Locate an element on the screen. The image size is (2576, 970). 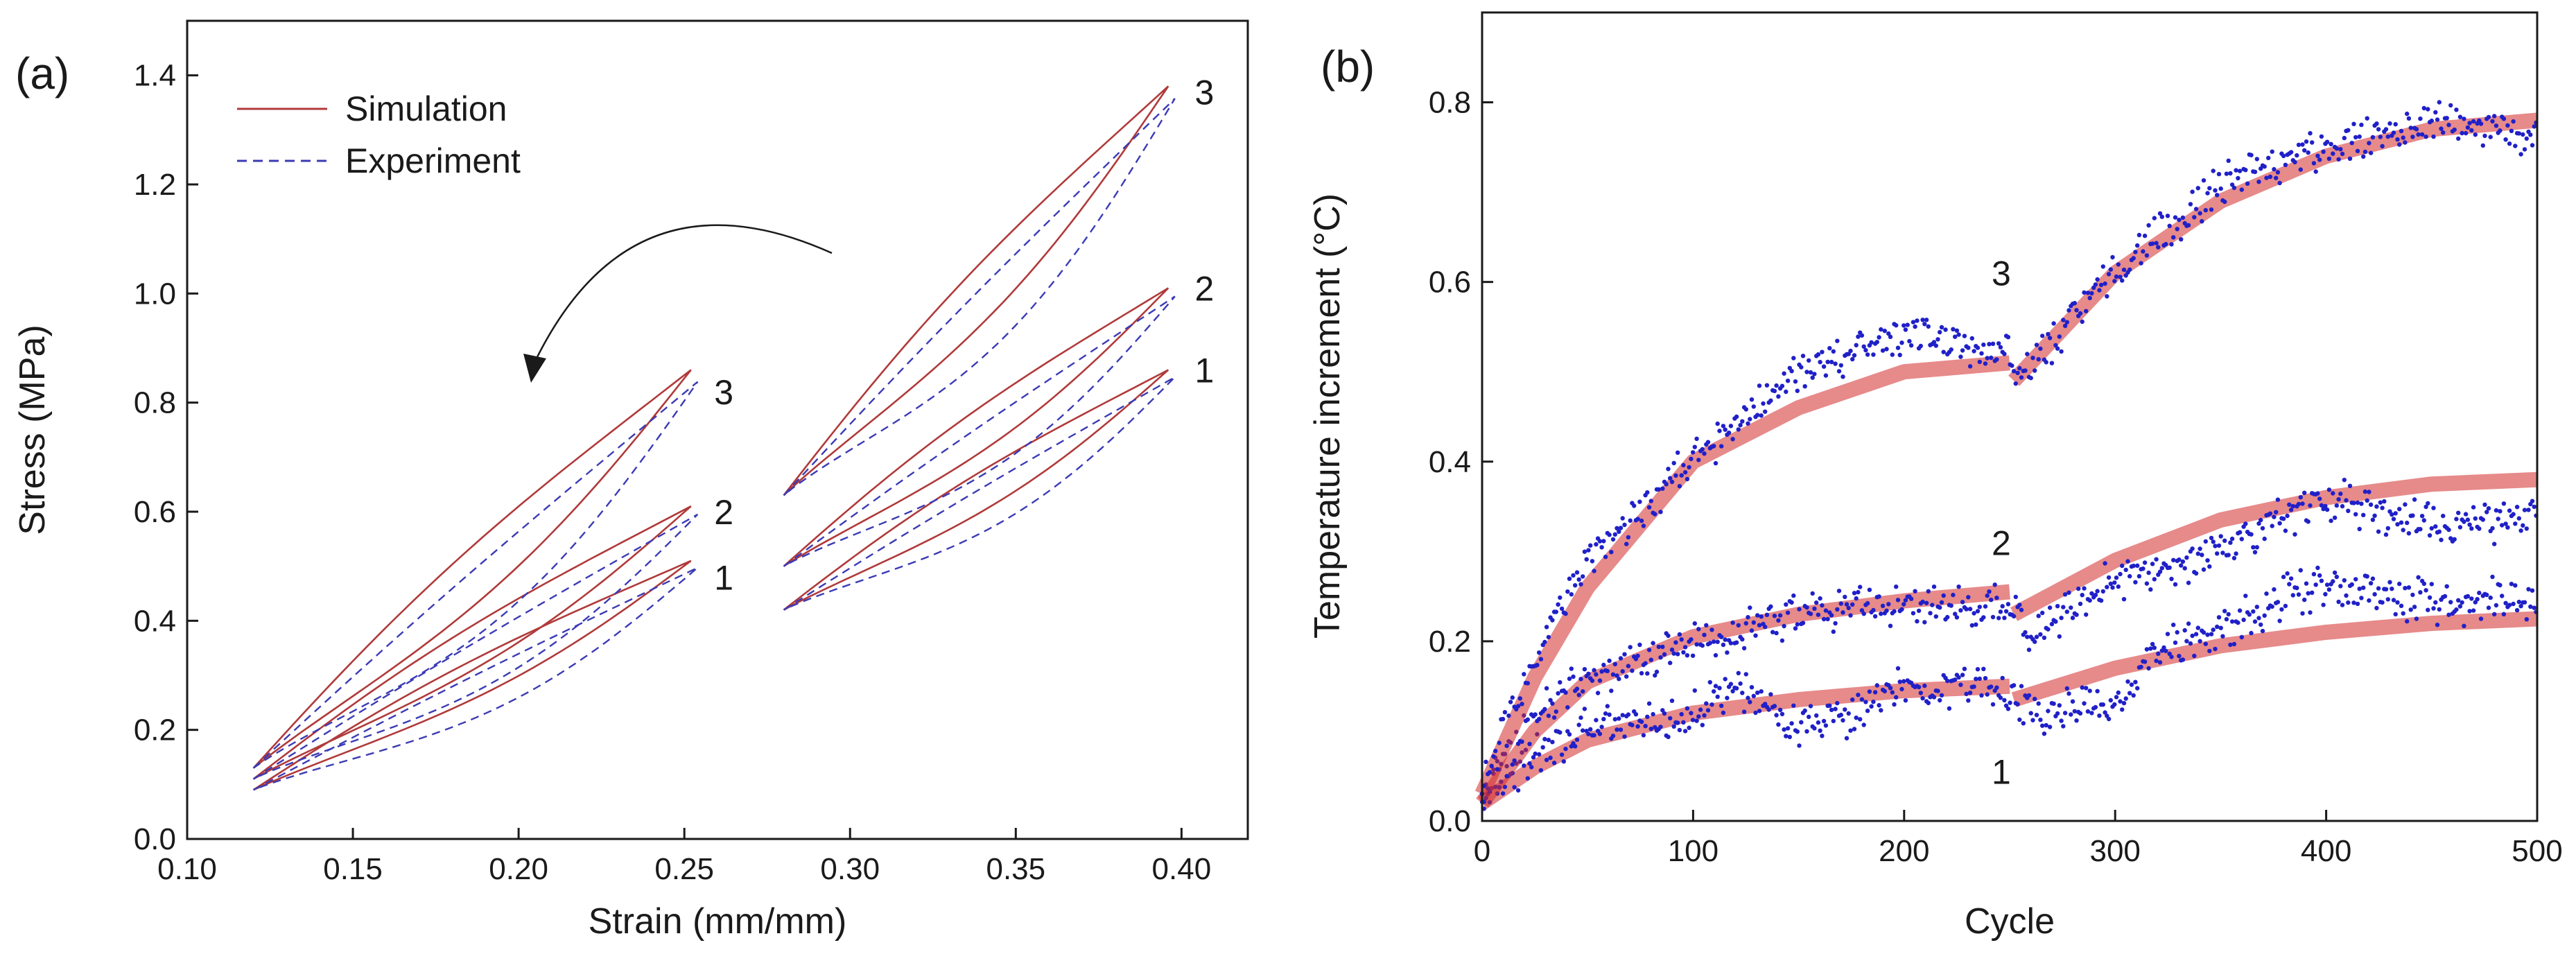
panel-b-curve-labels: 3 2 1 is located at coordinates (2001, 523).